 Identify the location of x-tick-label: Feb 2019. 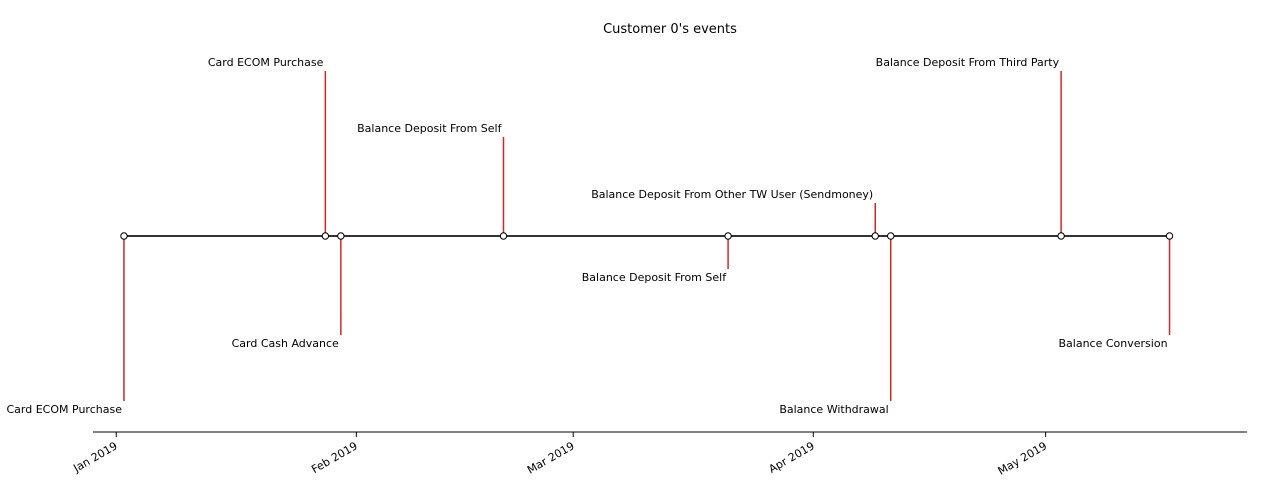
(334, 457).